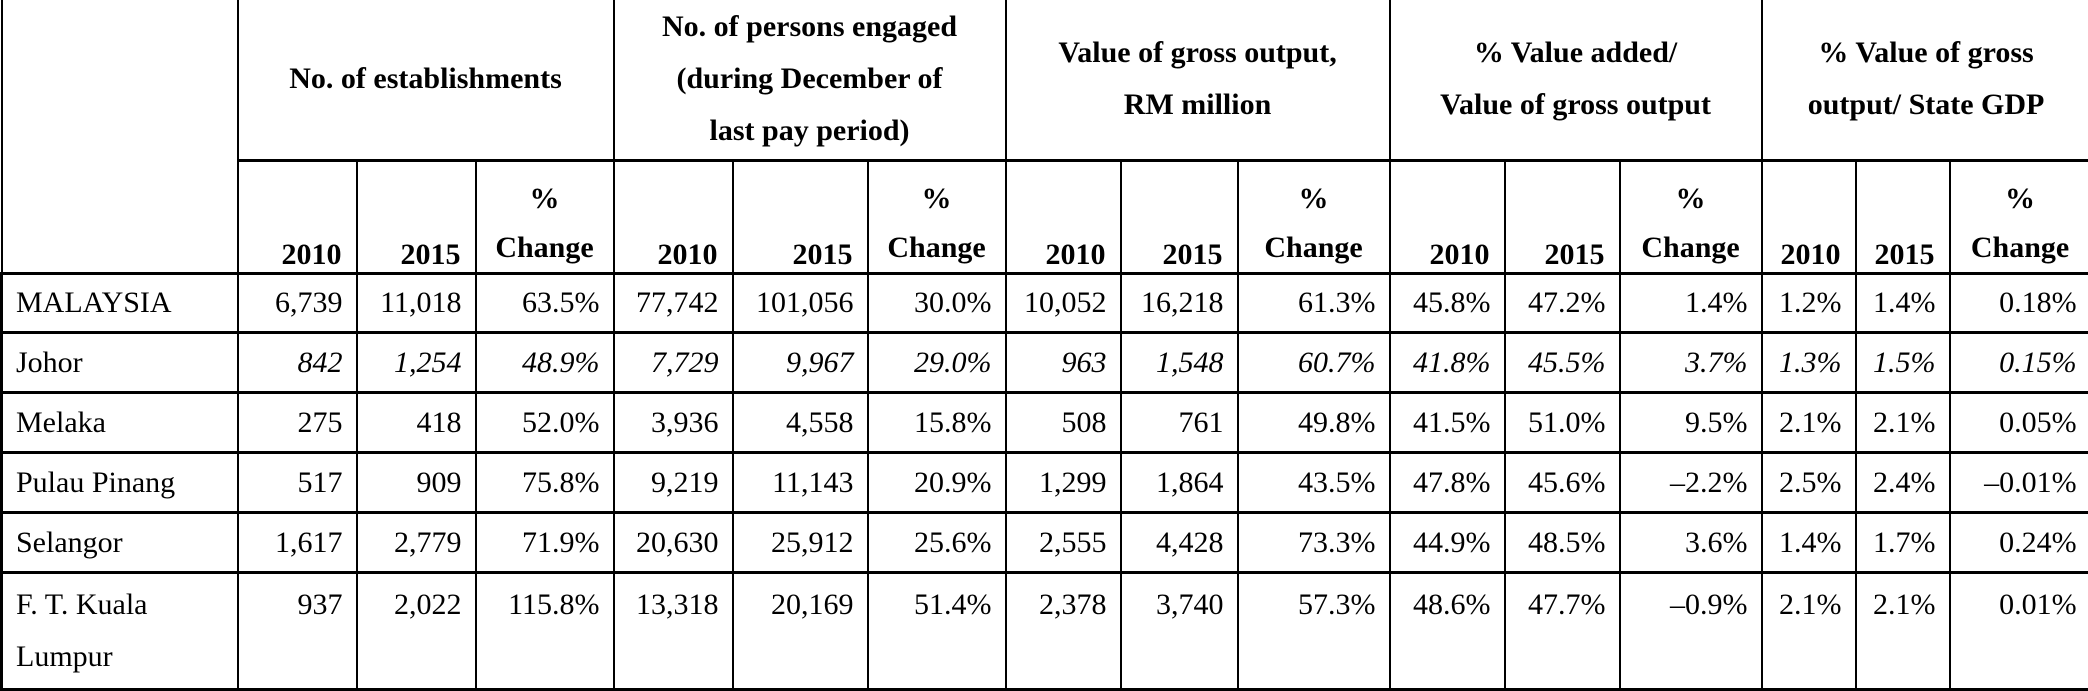 Image resolution: width=2088 pixels, height=691 pixels. I want to click on subheader-gdp-2010: 2010, so click(1808, 216).